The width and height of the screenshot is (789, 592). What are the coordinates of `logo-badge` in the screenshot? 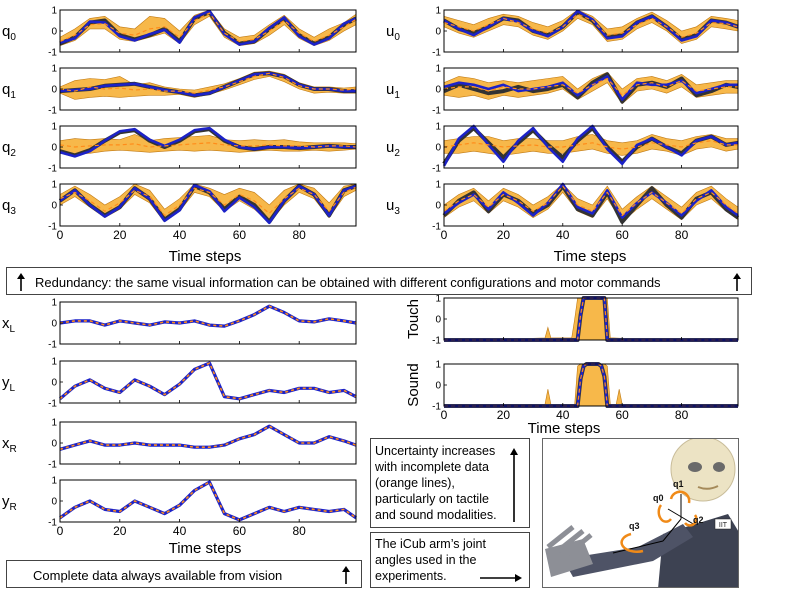 It's located at (723, 524).